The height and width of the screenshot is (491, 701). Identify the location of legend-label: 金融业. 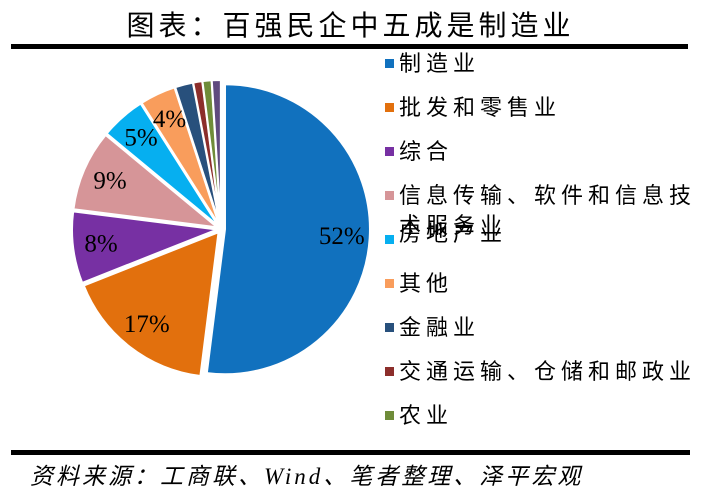
(440, 327).